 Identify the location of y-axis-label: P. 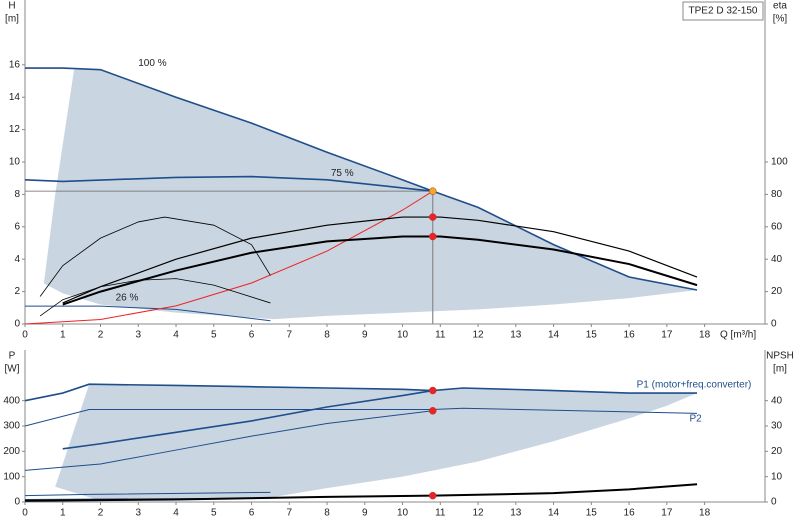
(12, 356).